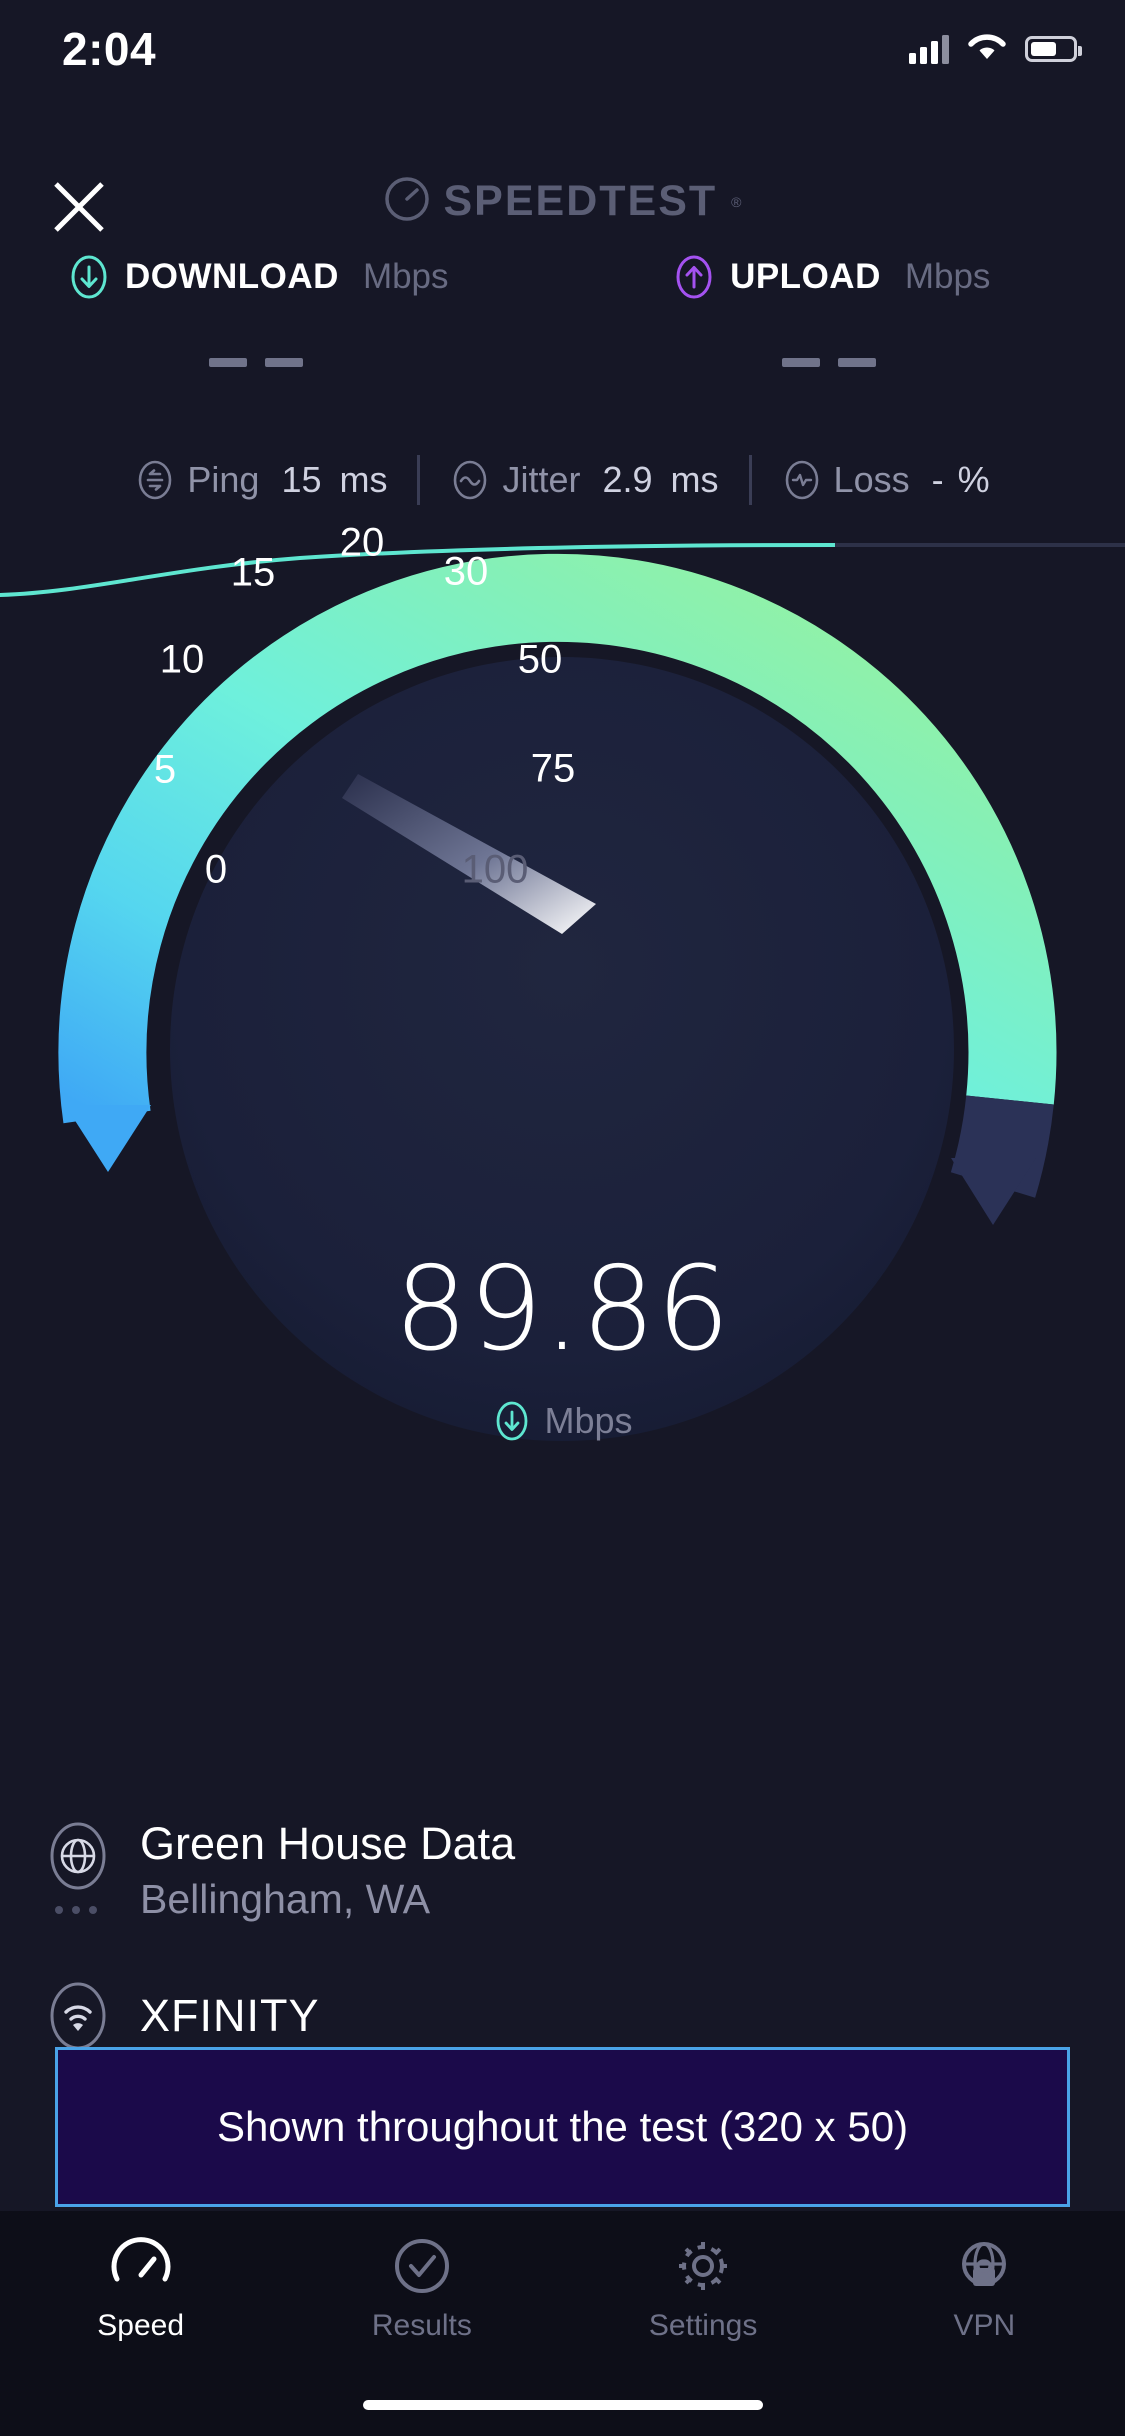 The width and height of the screenshot is (1125, 2436). I want to click on stat-ping-label: Ping, so click(223, 479).